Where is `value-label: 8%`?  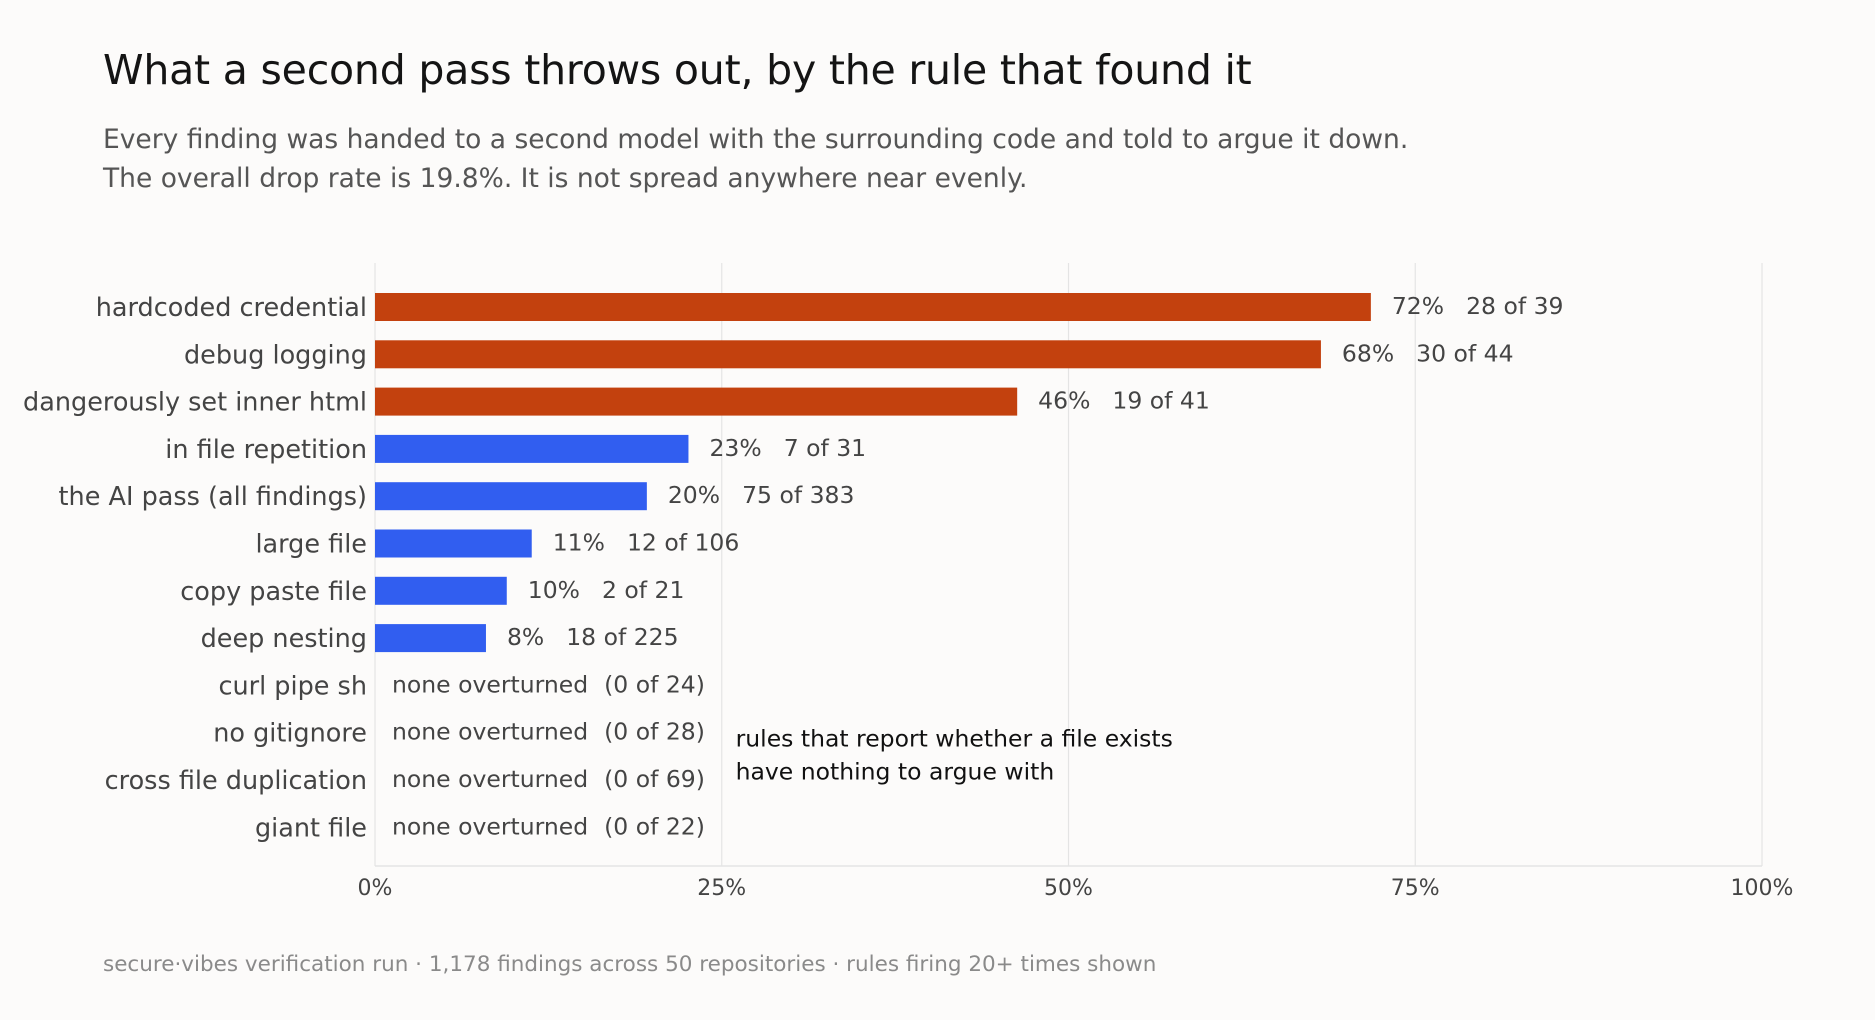 value-label: 8% is located at coordinates (525, 637).